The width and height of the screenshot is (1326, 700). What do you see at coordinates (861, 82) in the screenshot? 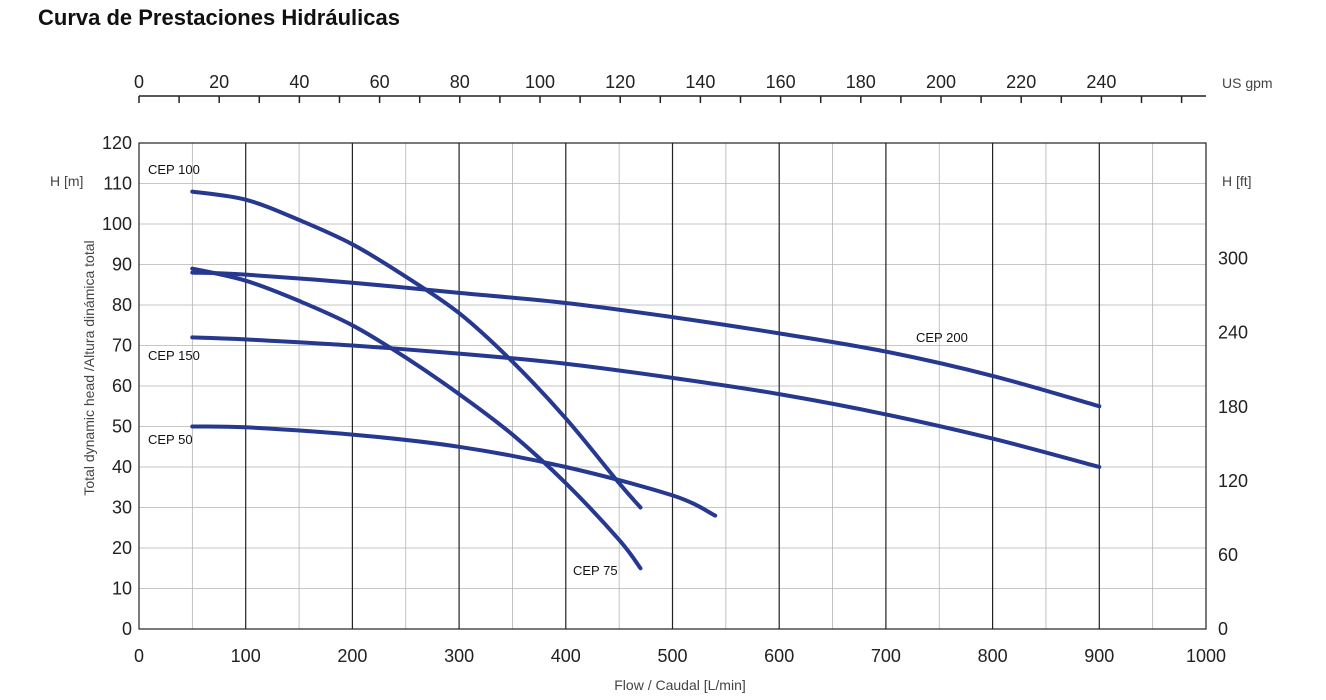
I see `top-tick-label: 180` at bounding box center [861, 82].